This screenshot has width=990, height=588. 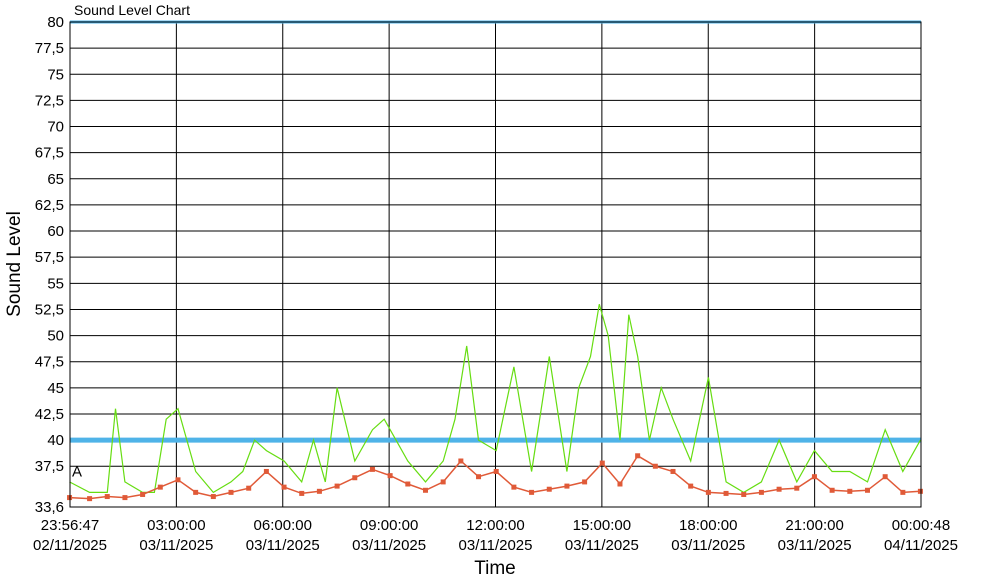 I want to click on x-tick-time: 12:00:00, so click(x=495, y=525).